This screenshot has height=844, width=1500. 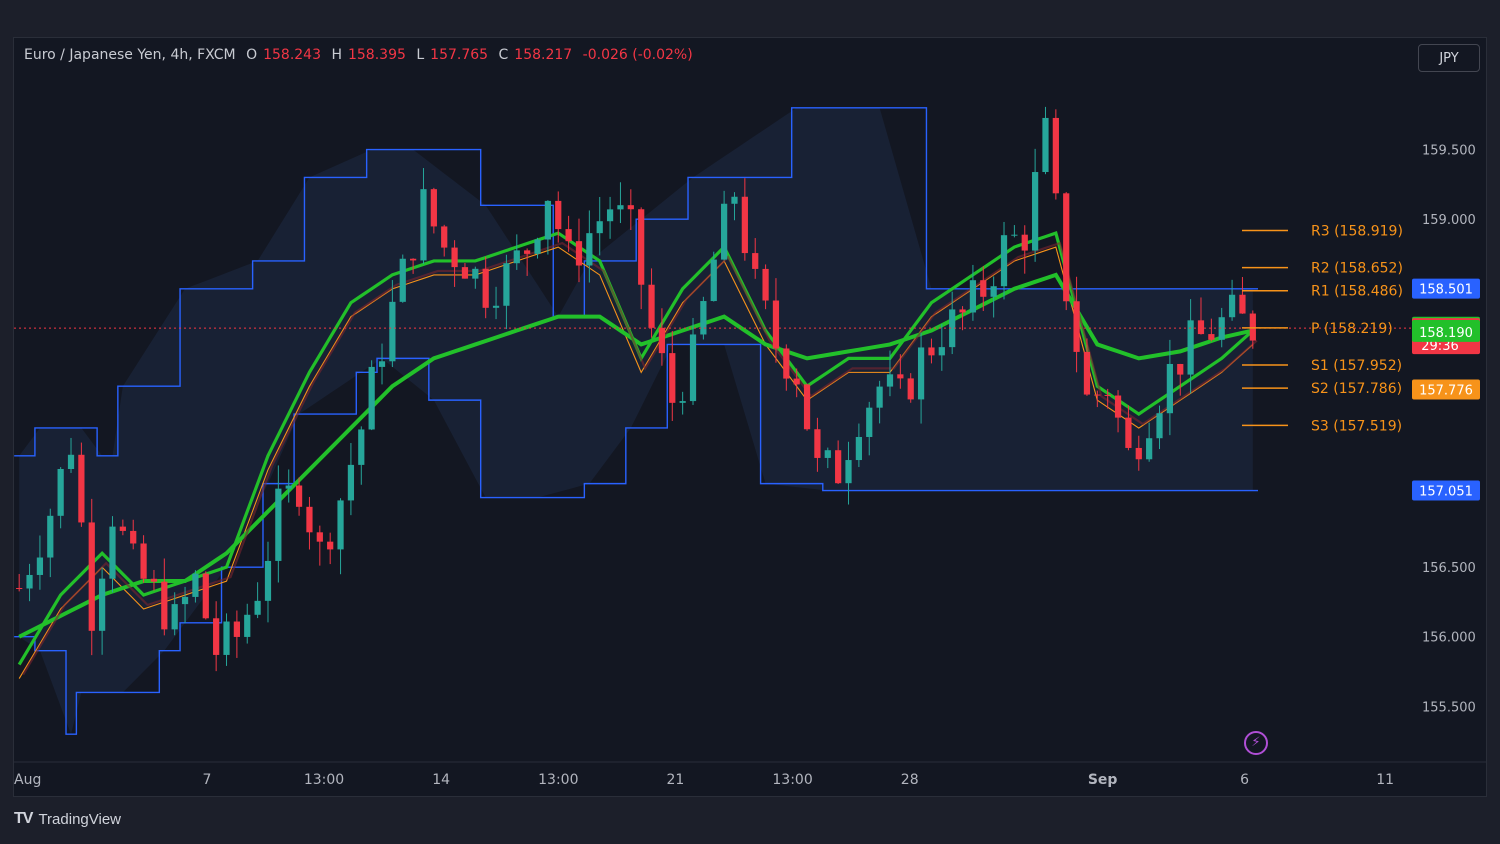 What do you see at coordinates (1357, 292) in the screenshot?
I see `pivot-label: R1 (158.486)` at bounding box center [1357, 292].